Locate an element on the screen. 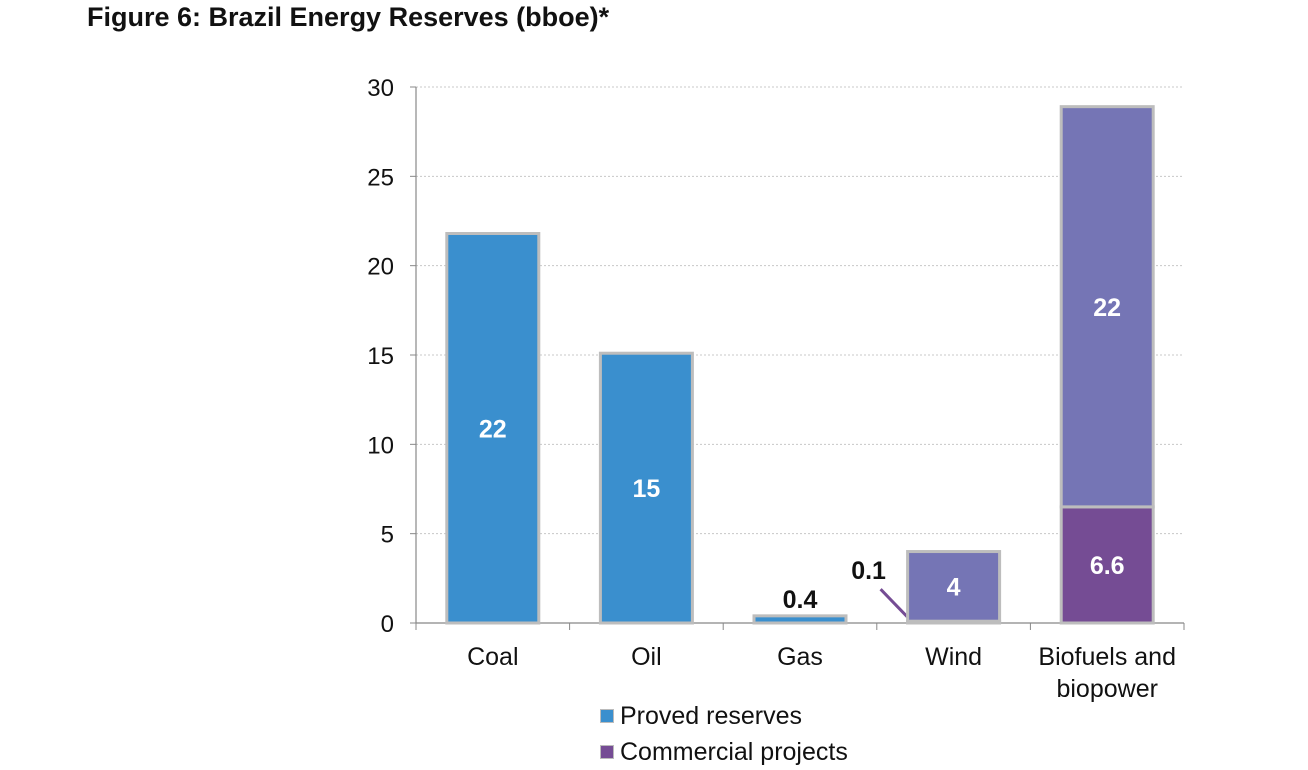 This screenshot has width=1308, height=770. legend-label-proved-reserves: Proved reserves is located at coordinates (711, 715).